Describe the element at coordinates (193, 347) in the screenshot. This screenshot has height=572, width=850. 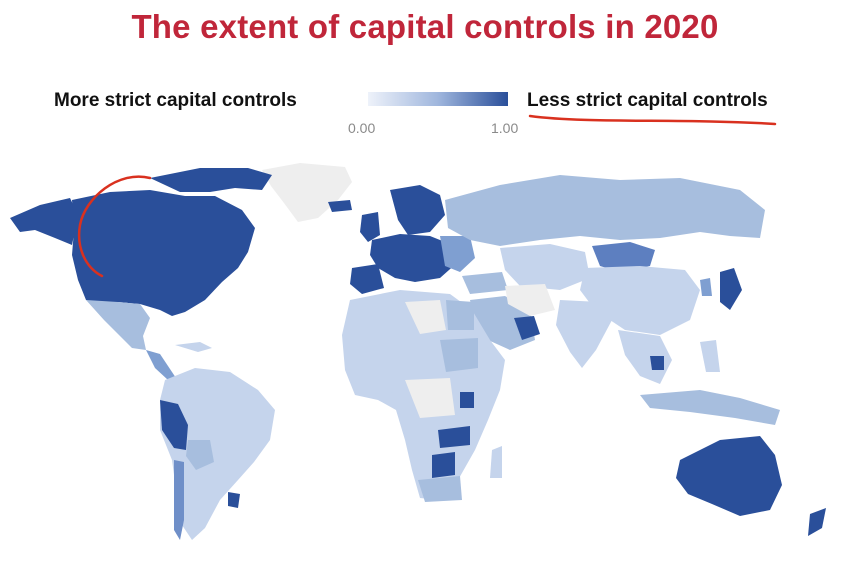
I see `region-caribbean` at that location.